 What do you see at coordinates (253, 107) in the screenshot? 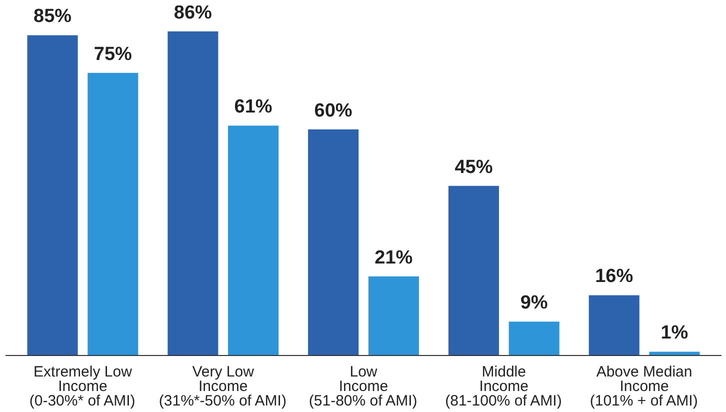
I see `data-label: 61%` at bounding box center [253, 107].